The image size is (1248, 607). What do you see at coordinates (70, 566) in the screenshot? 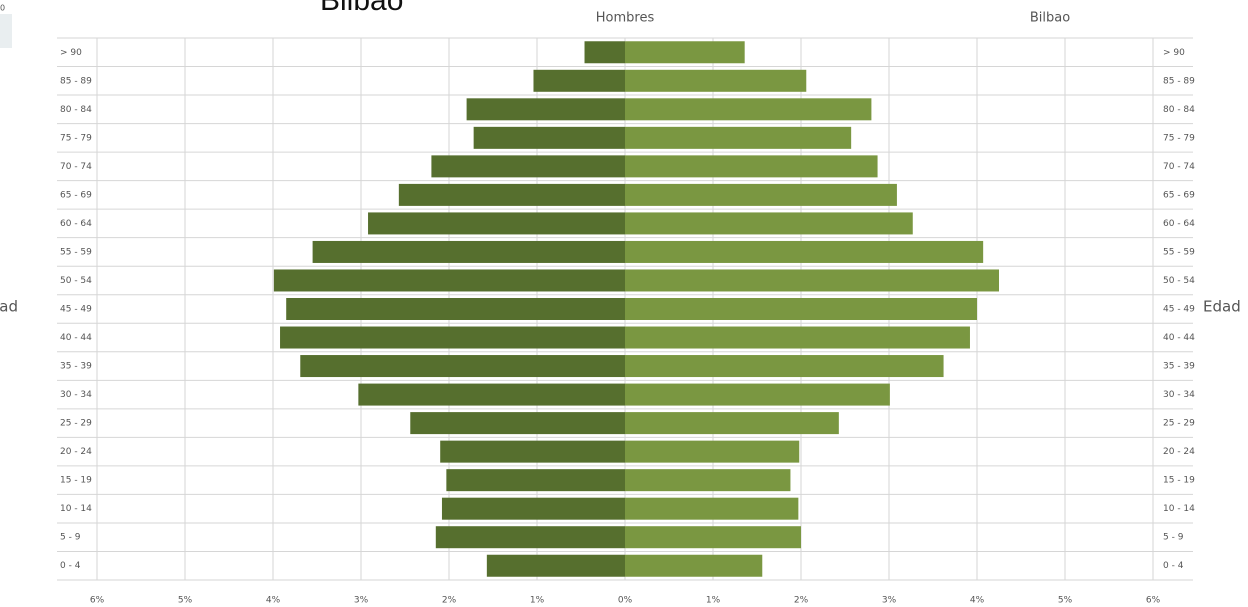
I see `y-tick-label: 0 - 4` at bounding box center [70, 566].